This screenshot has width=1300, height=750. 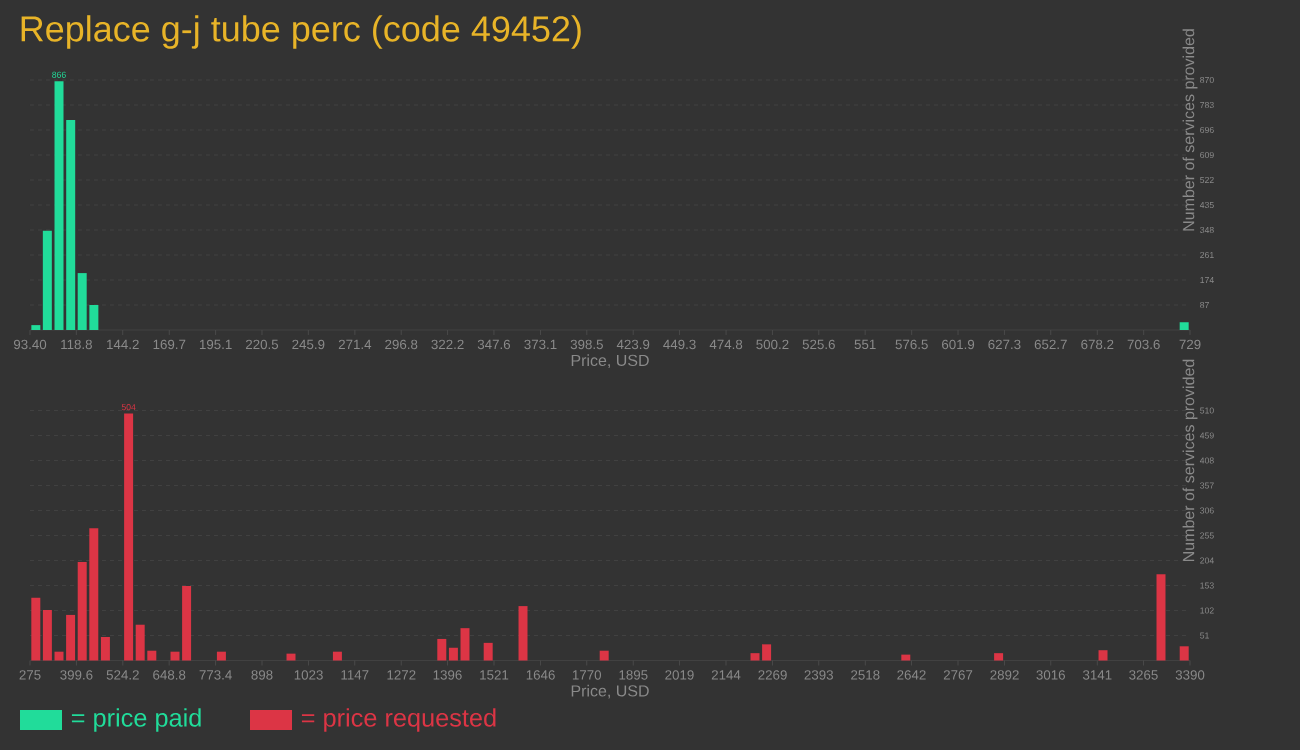 What do you see at coordinates (586, 344) in the screenshot?
I see `x-tick-label: 398.5` at bounding box center [586, 344].